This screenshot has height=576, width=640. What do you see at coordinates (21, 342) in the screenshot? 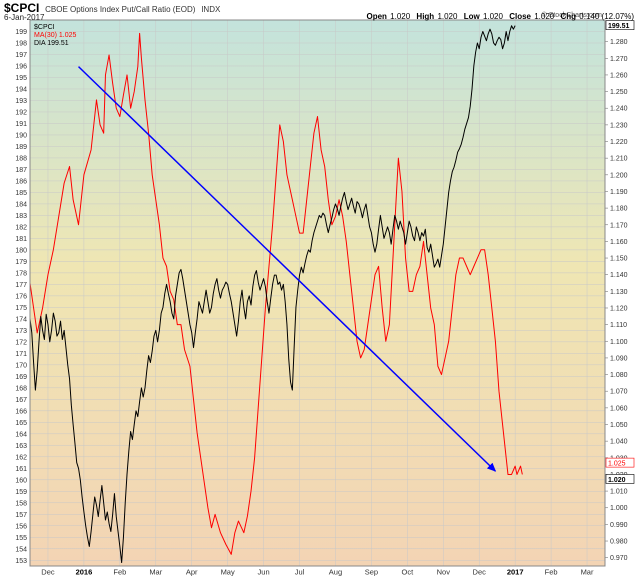
I see `left-tick-label: 172` at bounding box center [21, 342].